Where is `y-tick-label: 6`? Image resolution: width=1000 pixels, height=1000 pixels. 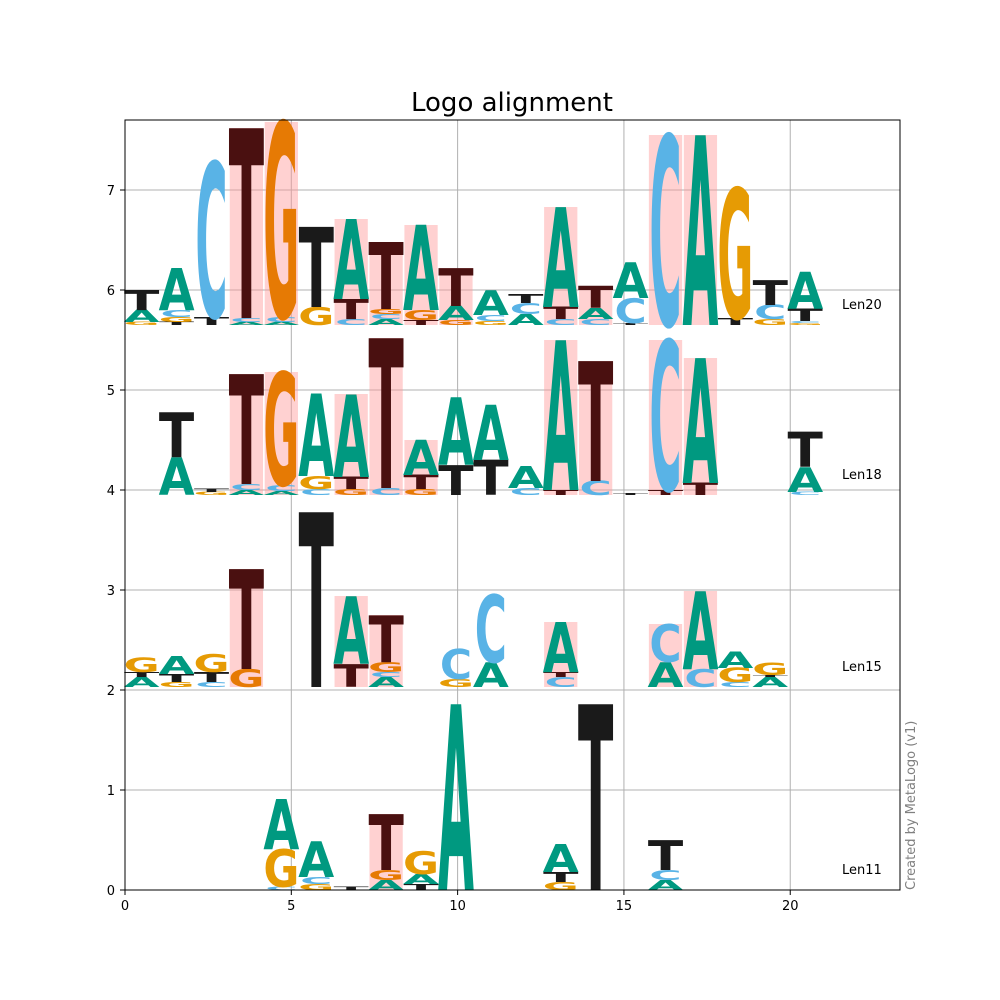 y-tick-label: 6 is located at coordinates (111, 291).